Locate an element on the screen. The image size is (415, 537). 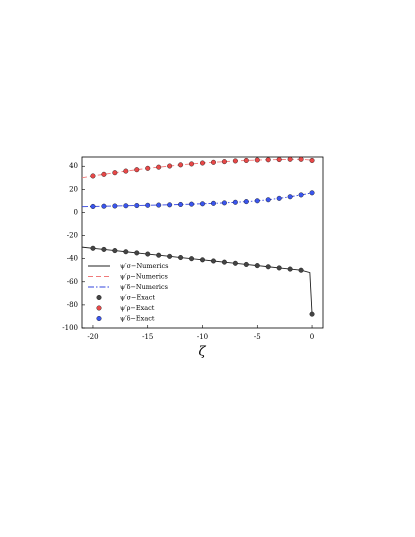
x-tick-label: -5 is located at coordinates (257, 337).